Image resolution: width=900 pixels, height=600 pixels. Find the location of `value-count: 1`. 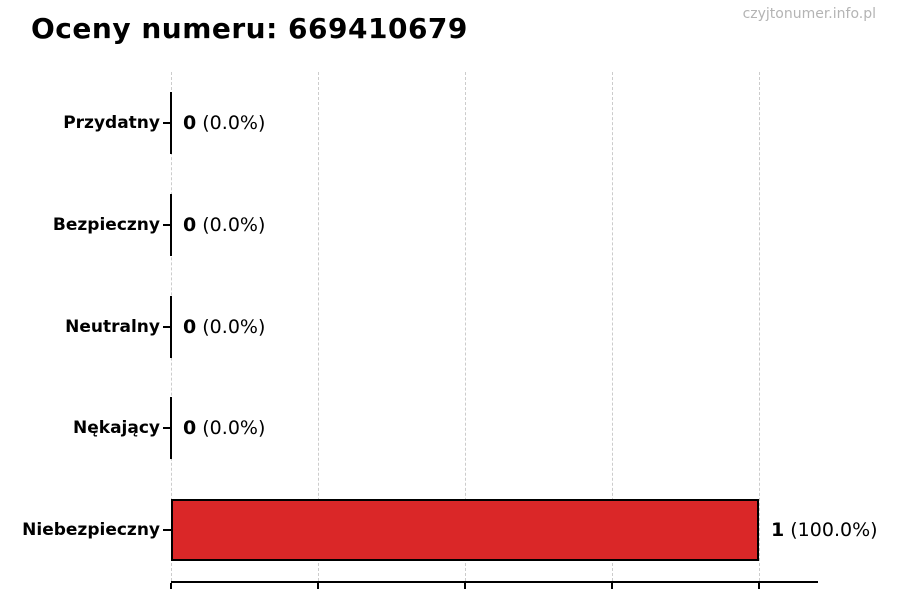

value-count: 1 is located at coordinates (778, 530).